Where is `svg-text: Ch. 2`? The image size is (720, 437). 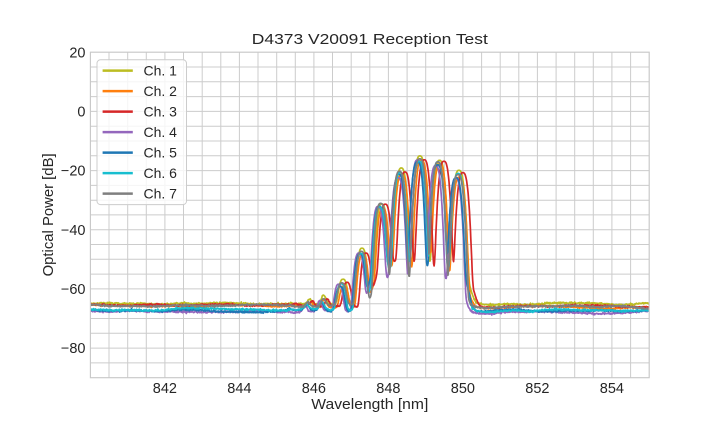
svg-text: Ch. 2 is located at coordinates (161, 91).